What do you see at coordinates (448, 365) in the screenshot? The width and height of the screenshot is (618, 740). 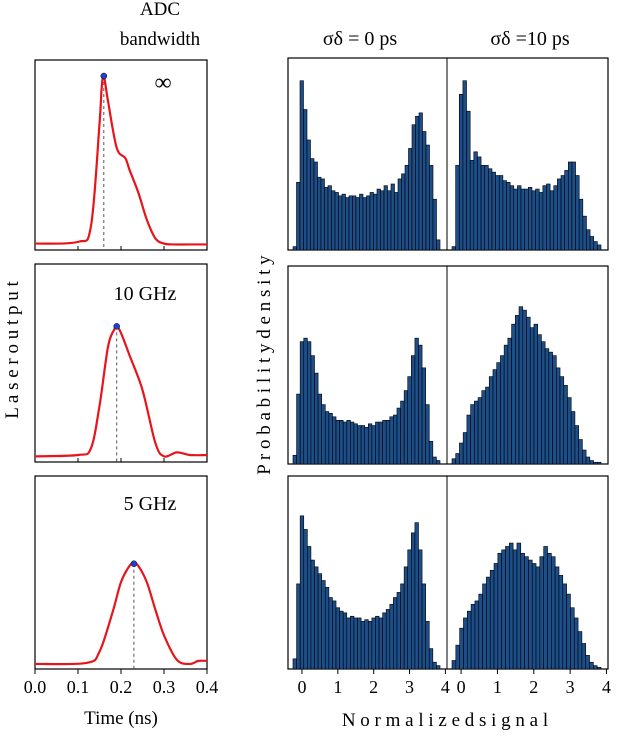 I see `hist-panel-row2-frame` at bounding box center [448, 365].